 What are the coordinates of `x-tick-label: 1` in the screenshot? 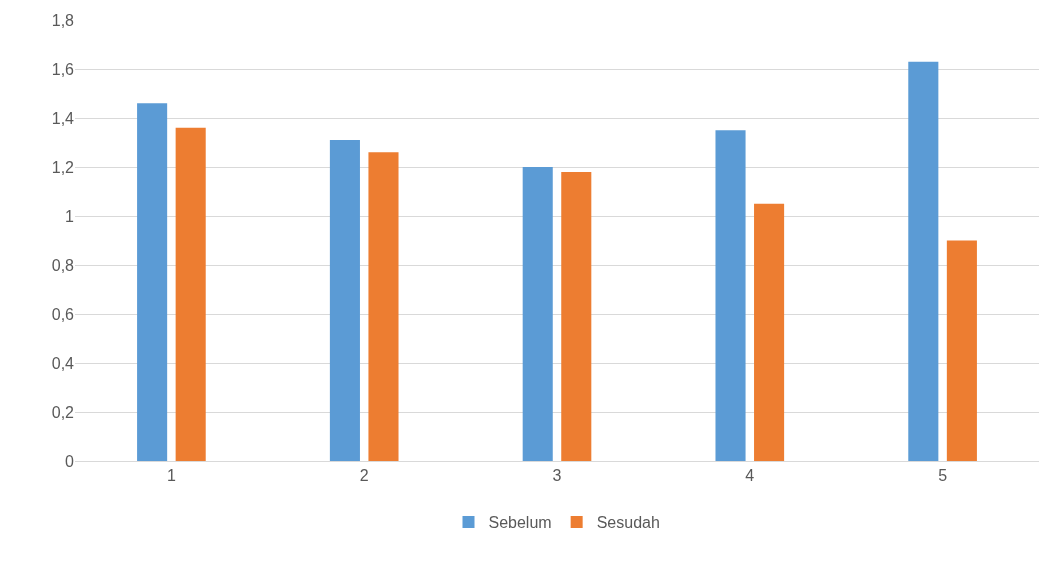 It's located at (171, 476).